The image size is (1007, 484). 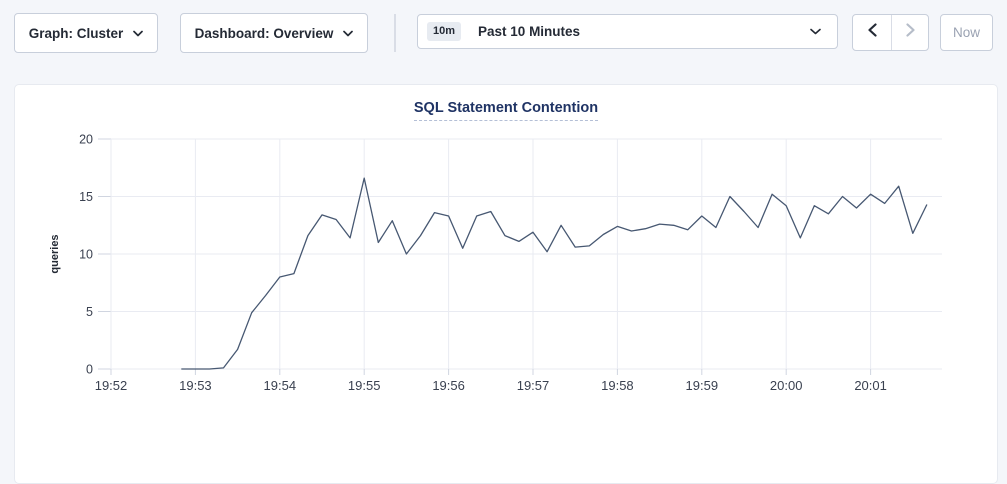 What do you see at coordinates (627, 31) in the screenshot?
I see `time-range-selector: 10m Past 10 Minutes` at bounding box center [627, 31].